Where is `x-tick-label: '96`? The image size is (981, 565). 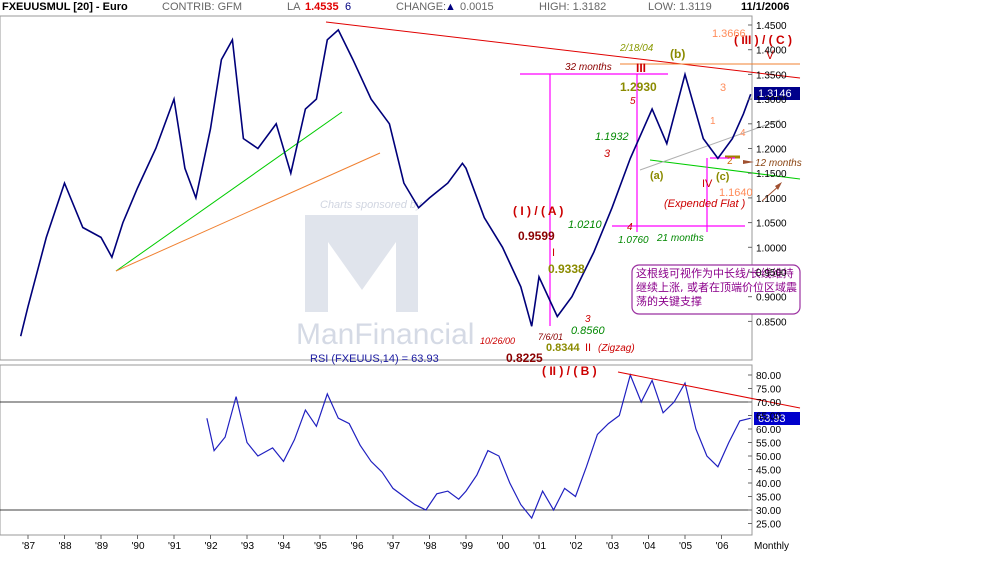
x-tick-label: '96 is located at coordinates (357, 546).